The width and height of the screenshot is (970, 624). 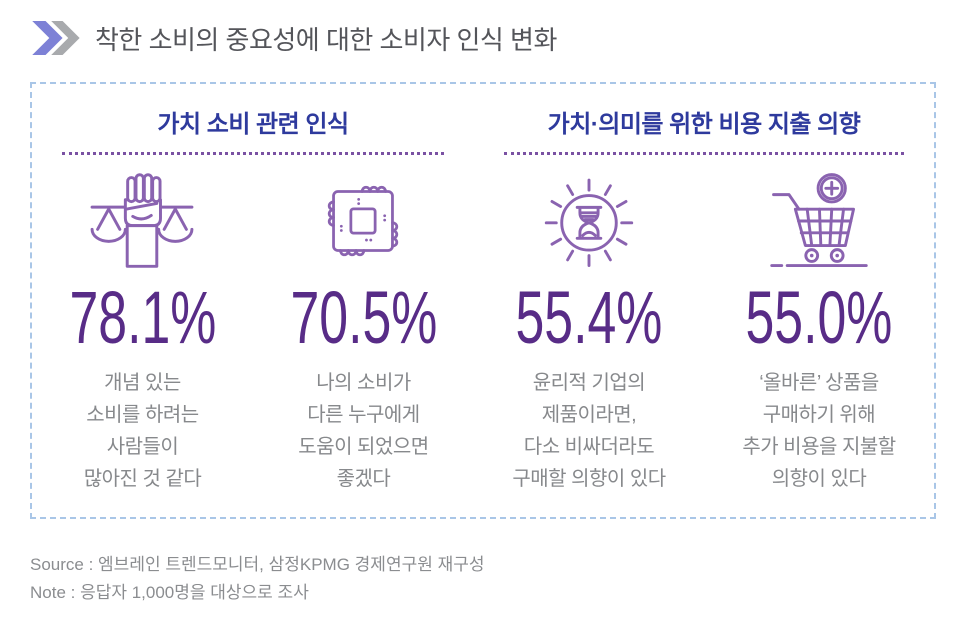 I want to click on desc-line: 다소 비싸더라도, so click(x=589, y=447).